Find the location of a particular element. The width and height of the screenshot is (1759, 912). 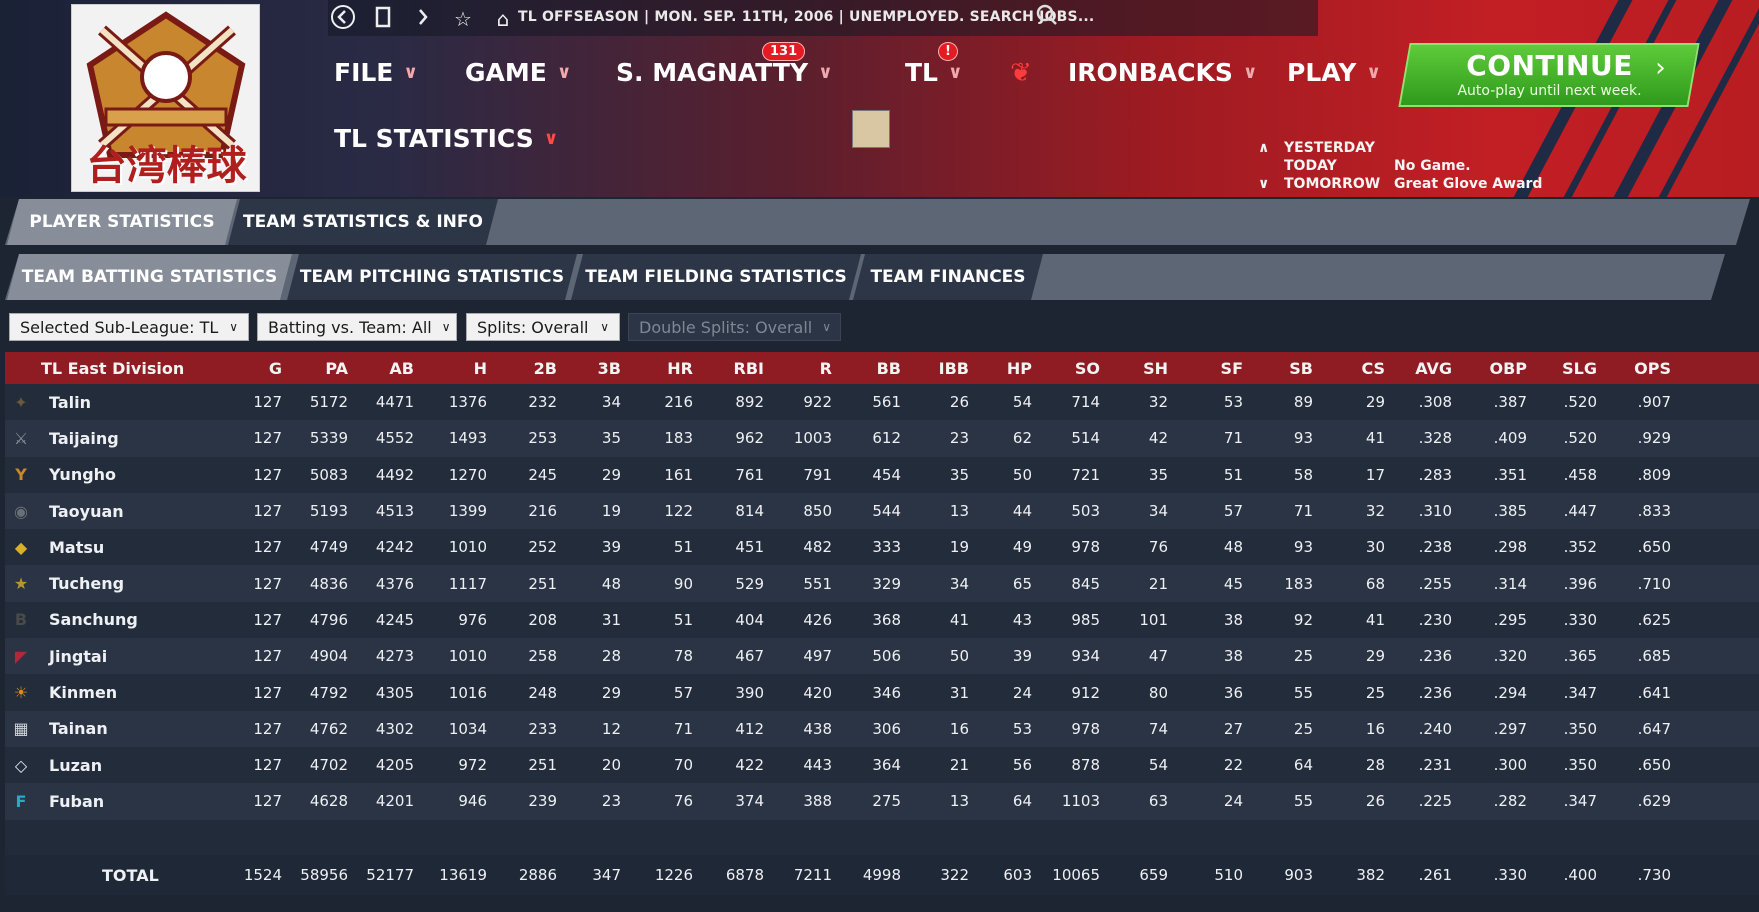

tab-team-pitching: TEAM PITCHING STATISTICS is located at coordinates (432, 277).